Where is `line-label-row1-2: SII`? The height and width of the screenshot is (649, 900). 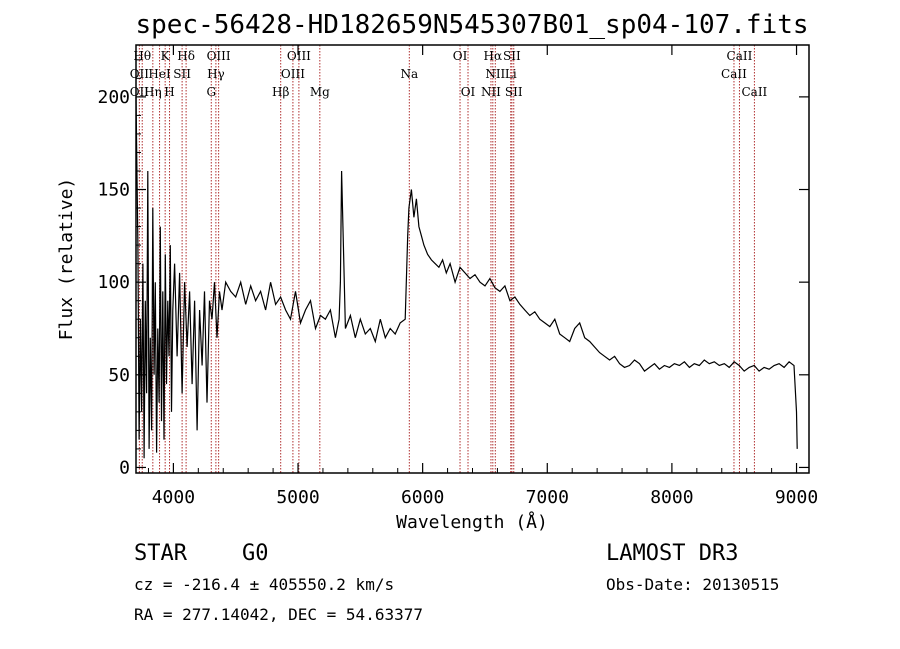 line-label-row1-2: SII is located at coordinates (182, 74).